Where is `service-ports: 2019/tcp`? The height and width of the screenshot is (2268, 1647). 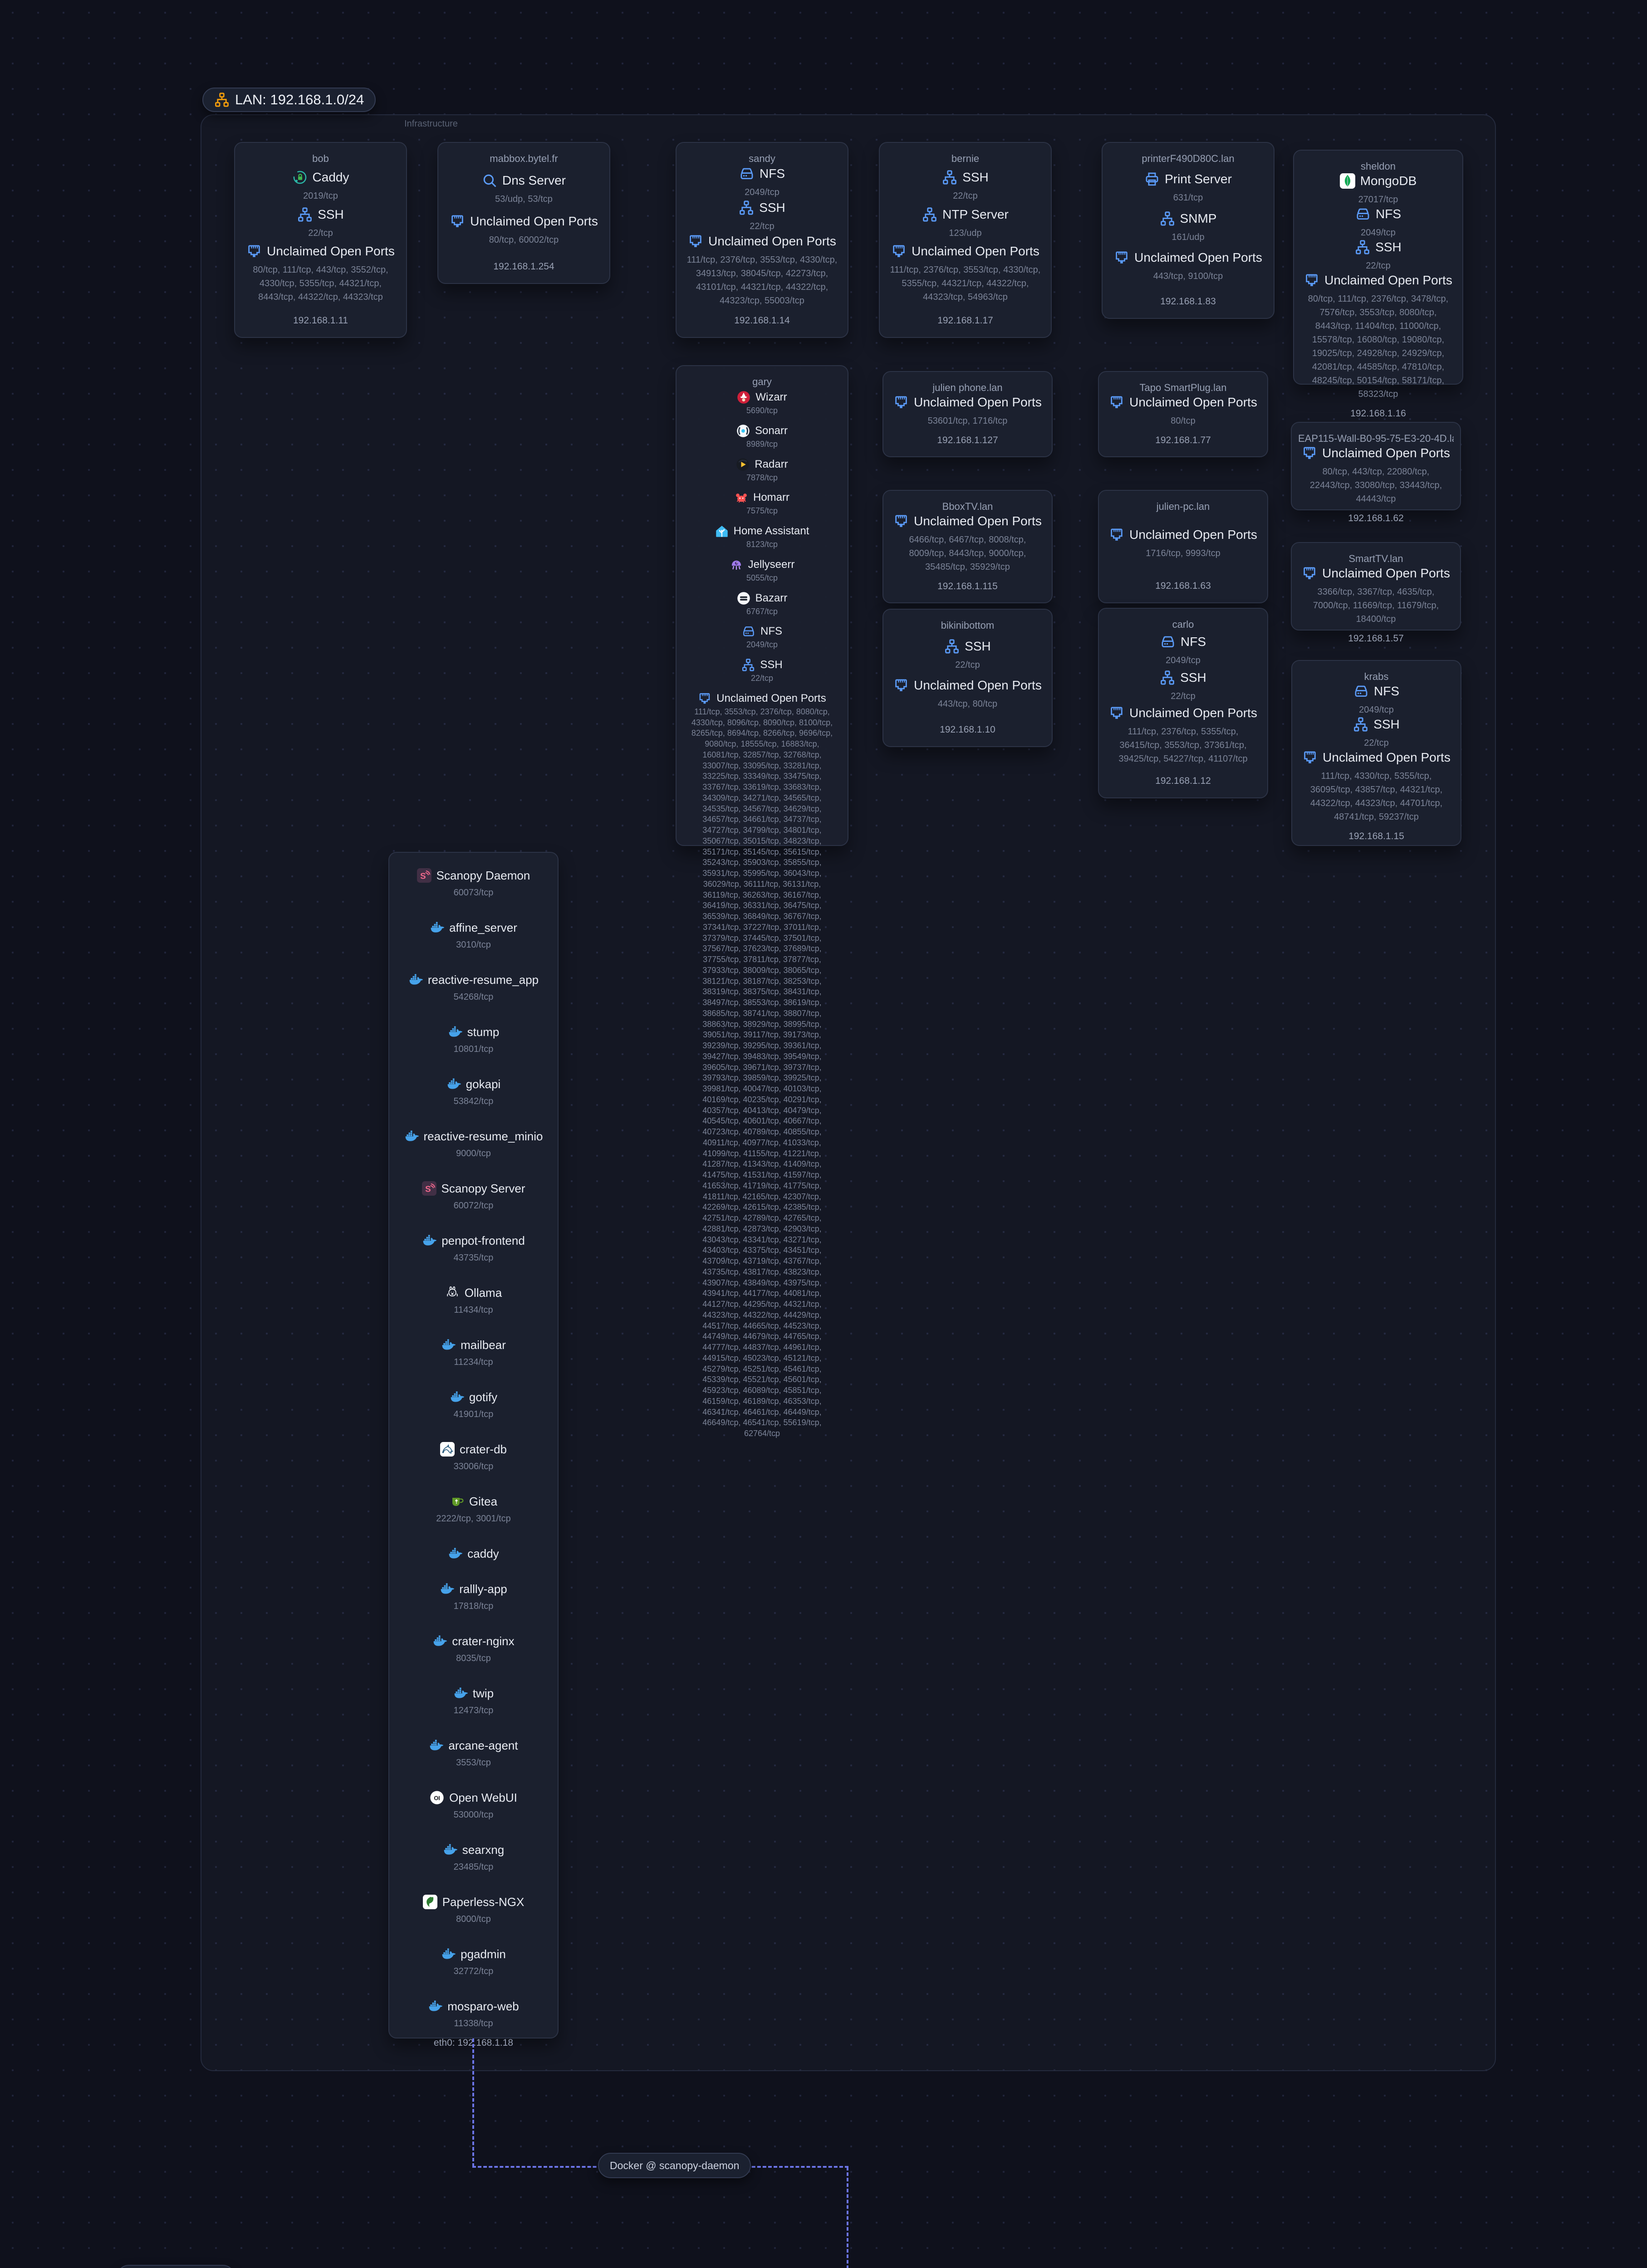 service-ports: 2019/tcp is located at coordinates (320, 196).